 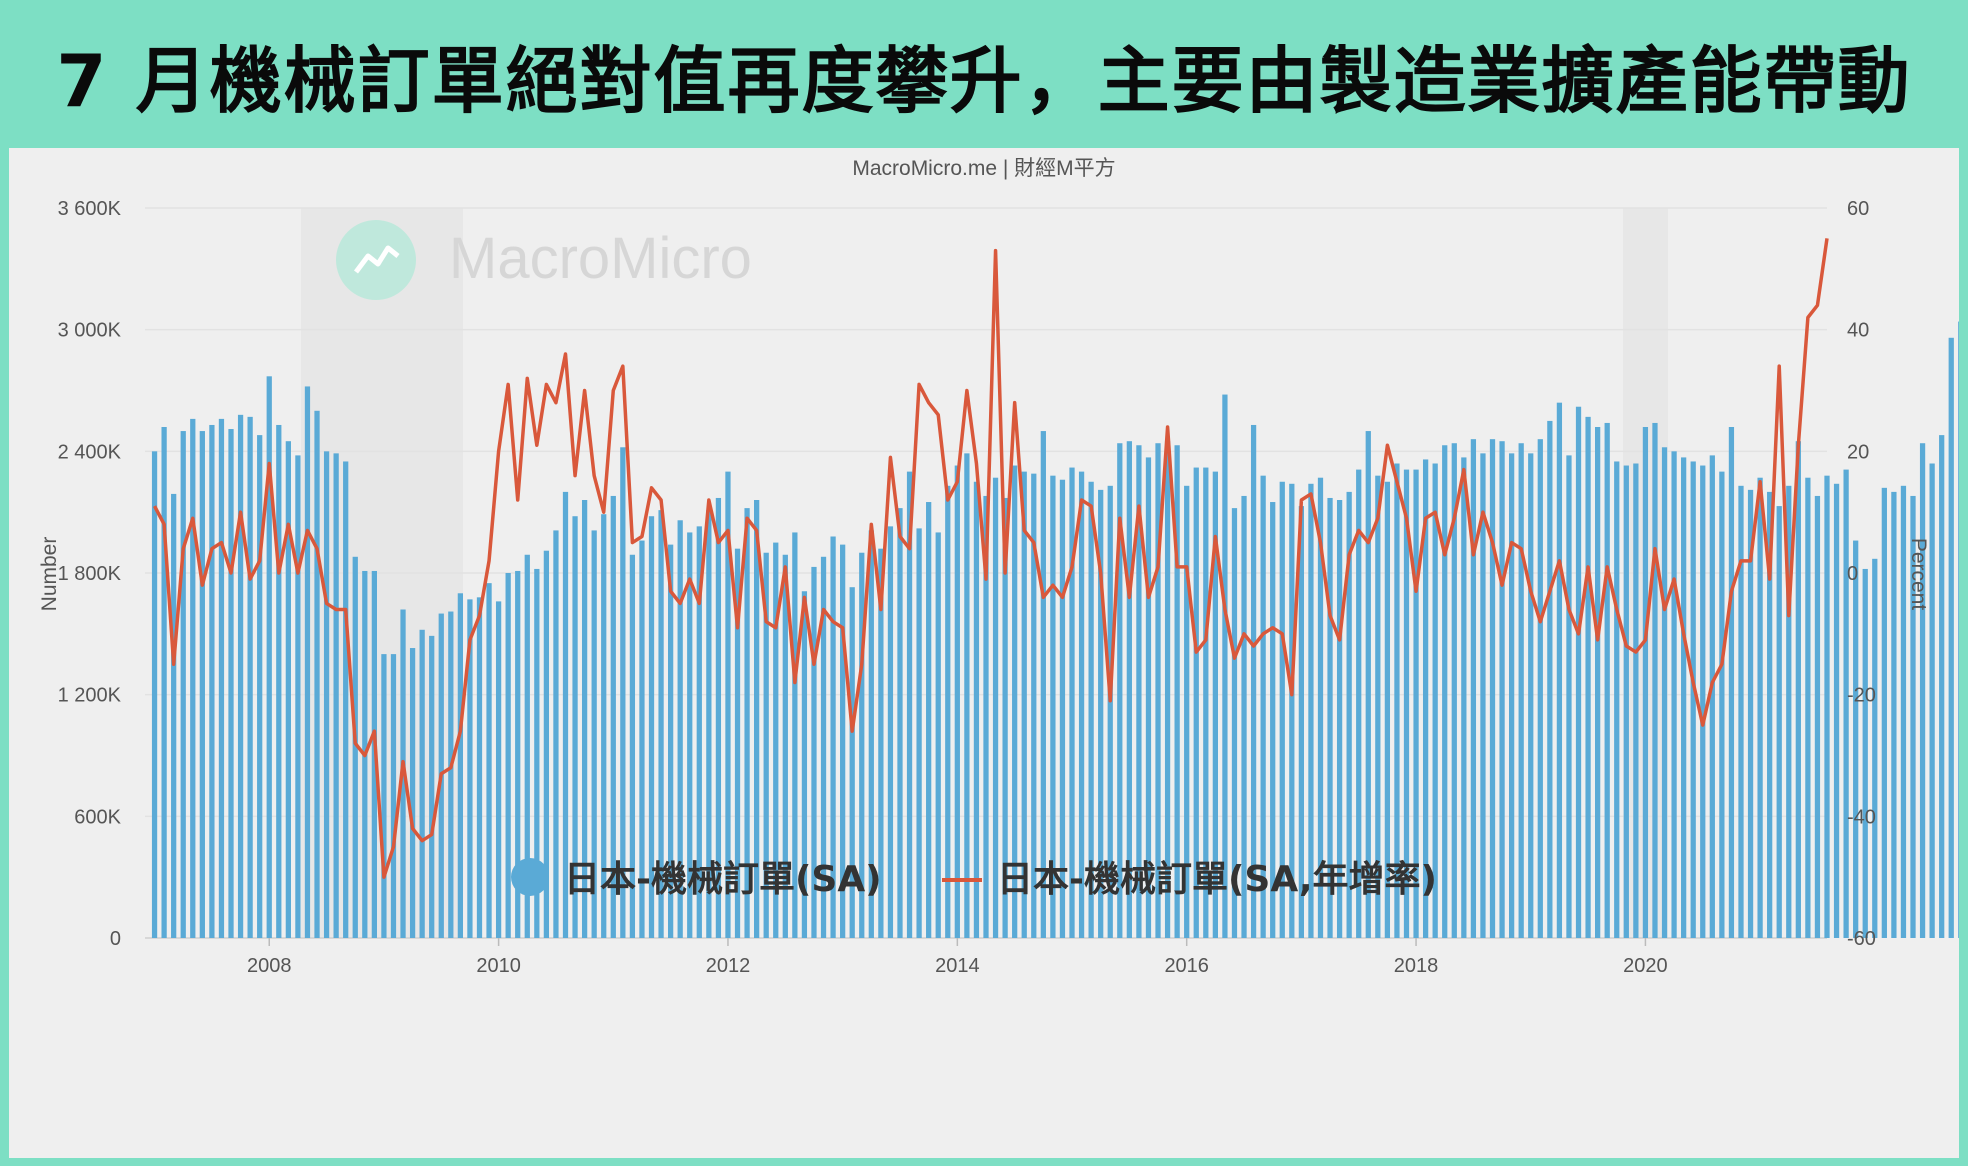 I want to click on x-tick-label: 2010, so click(x=498, y=966).